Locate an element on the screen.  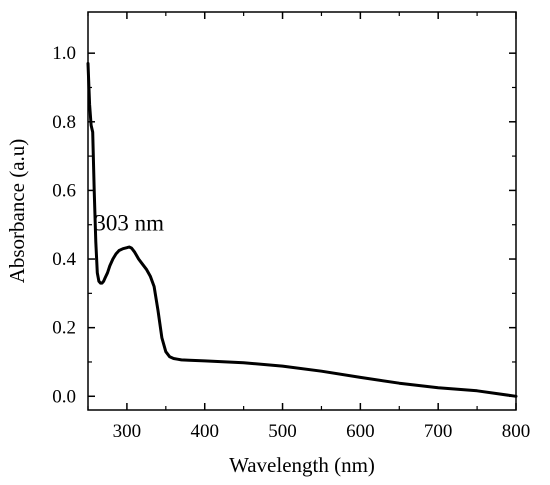
y-tick-label: 0.4 is located at coordinates (64, 259).